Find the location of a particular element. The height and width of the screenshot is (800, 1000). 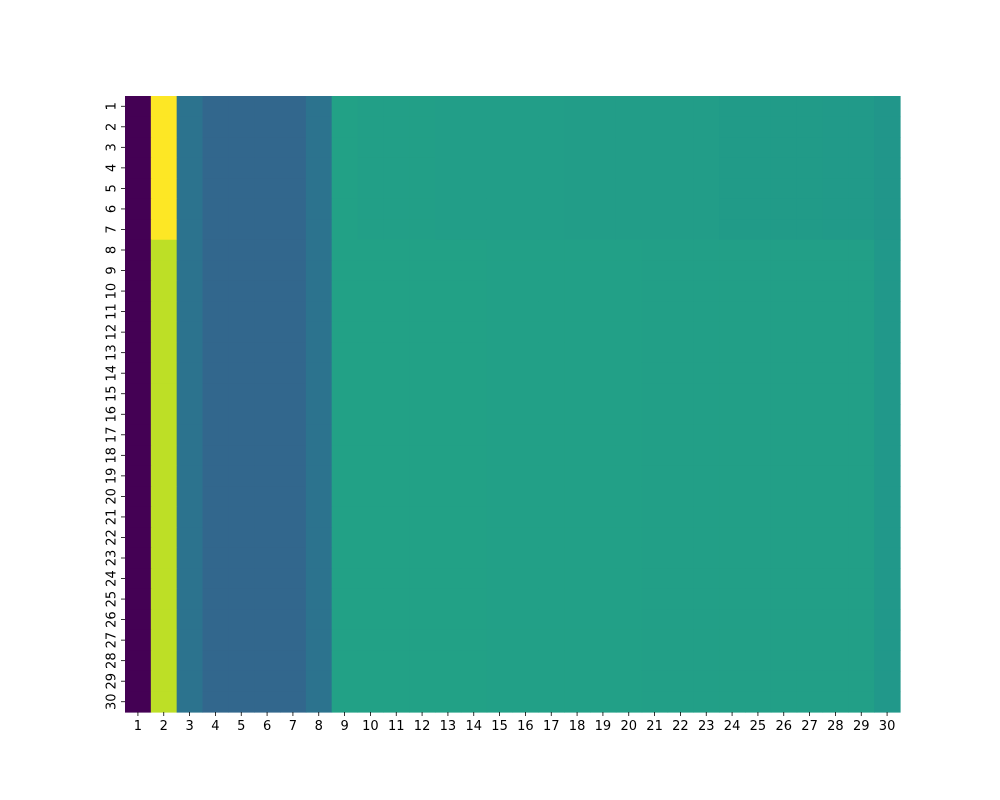

y-tick-label: 2 is located at coordinates (112, 127).